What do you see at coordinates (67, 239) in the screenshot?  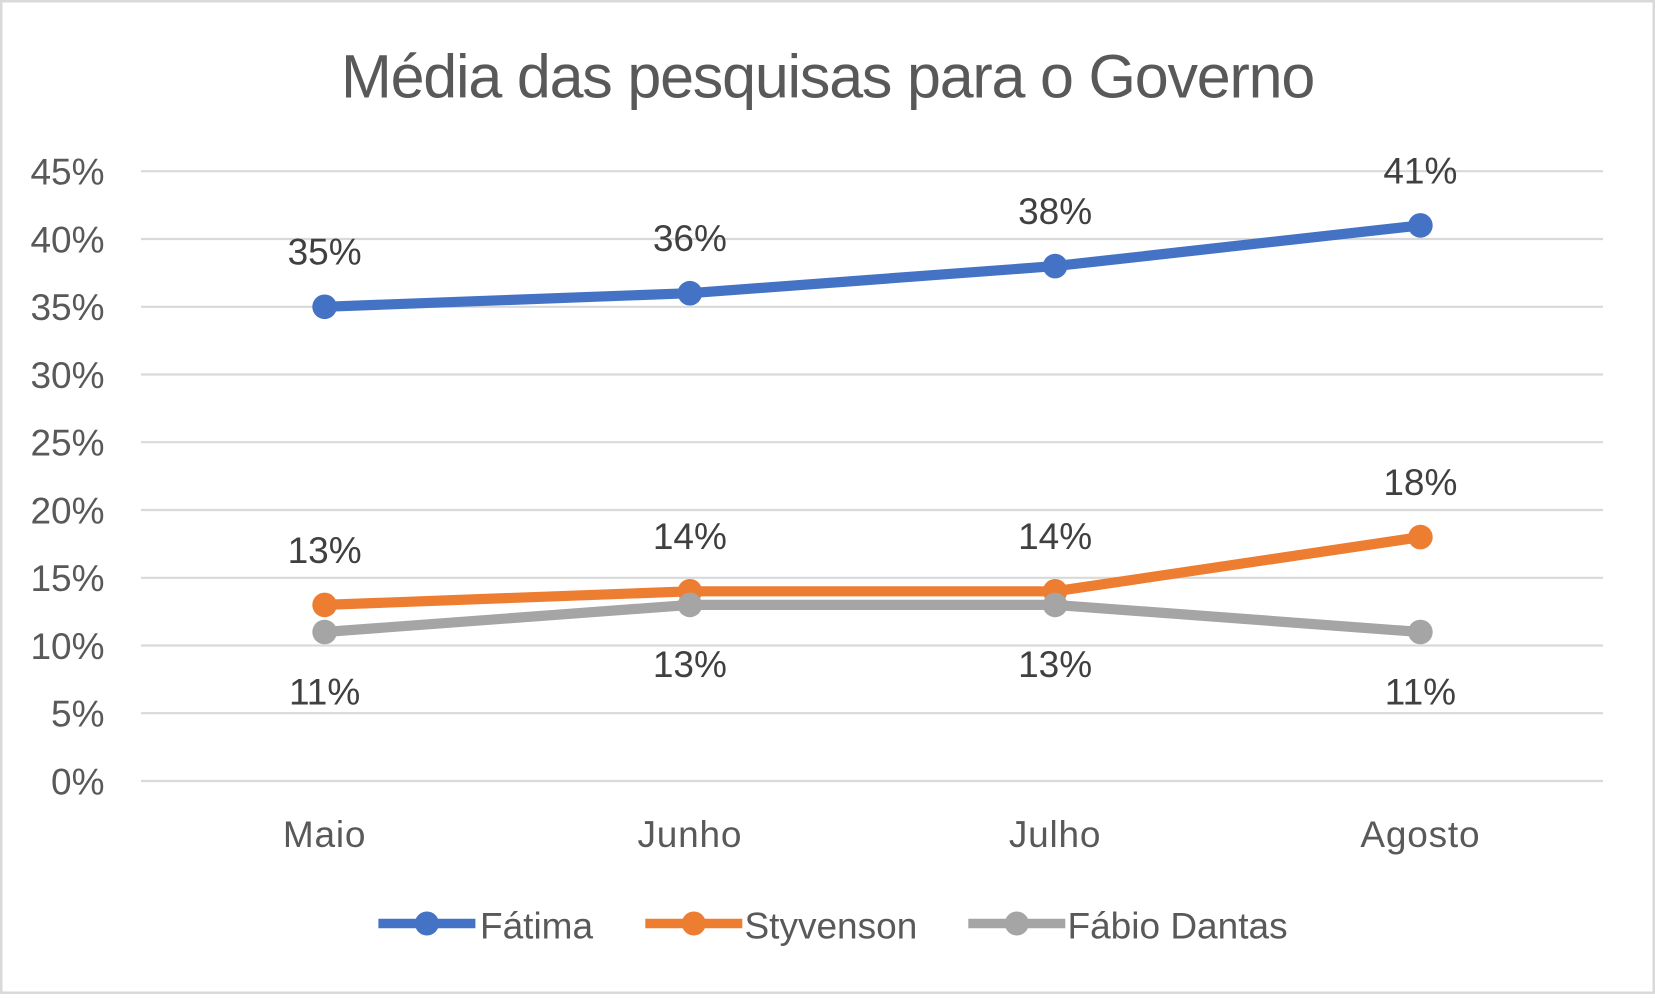 I see `svg-text: 40%` at bounding box center [67, 239].